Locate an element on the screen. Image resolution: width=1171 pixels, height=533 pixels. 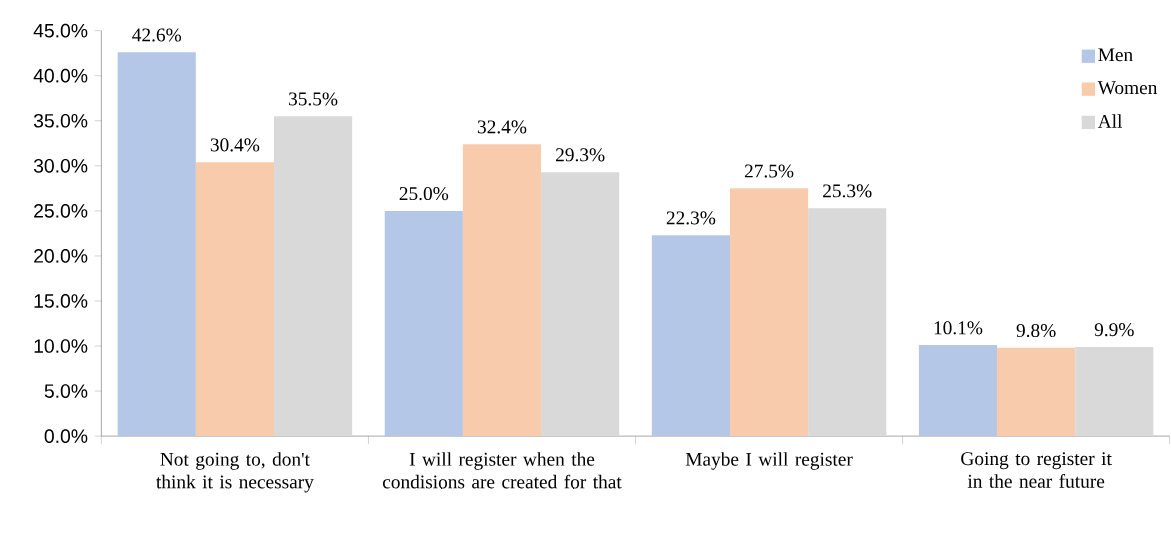
data-label: 9.8% is located at coordinates (1036, 330).